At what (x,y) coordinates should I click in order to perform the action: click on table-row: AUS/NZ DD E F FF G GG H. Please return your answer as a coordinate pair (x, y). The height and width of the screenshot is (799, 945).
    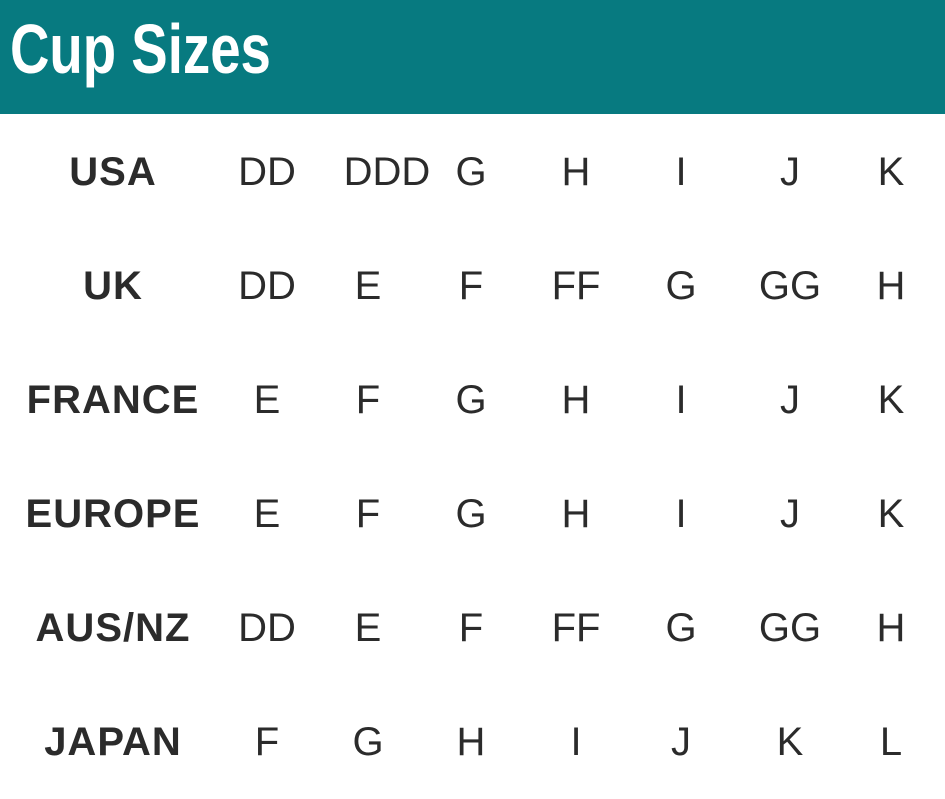
    Looking at the image, I should click on (472, 628).